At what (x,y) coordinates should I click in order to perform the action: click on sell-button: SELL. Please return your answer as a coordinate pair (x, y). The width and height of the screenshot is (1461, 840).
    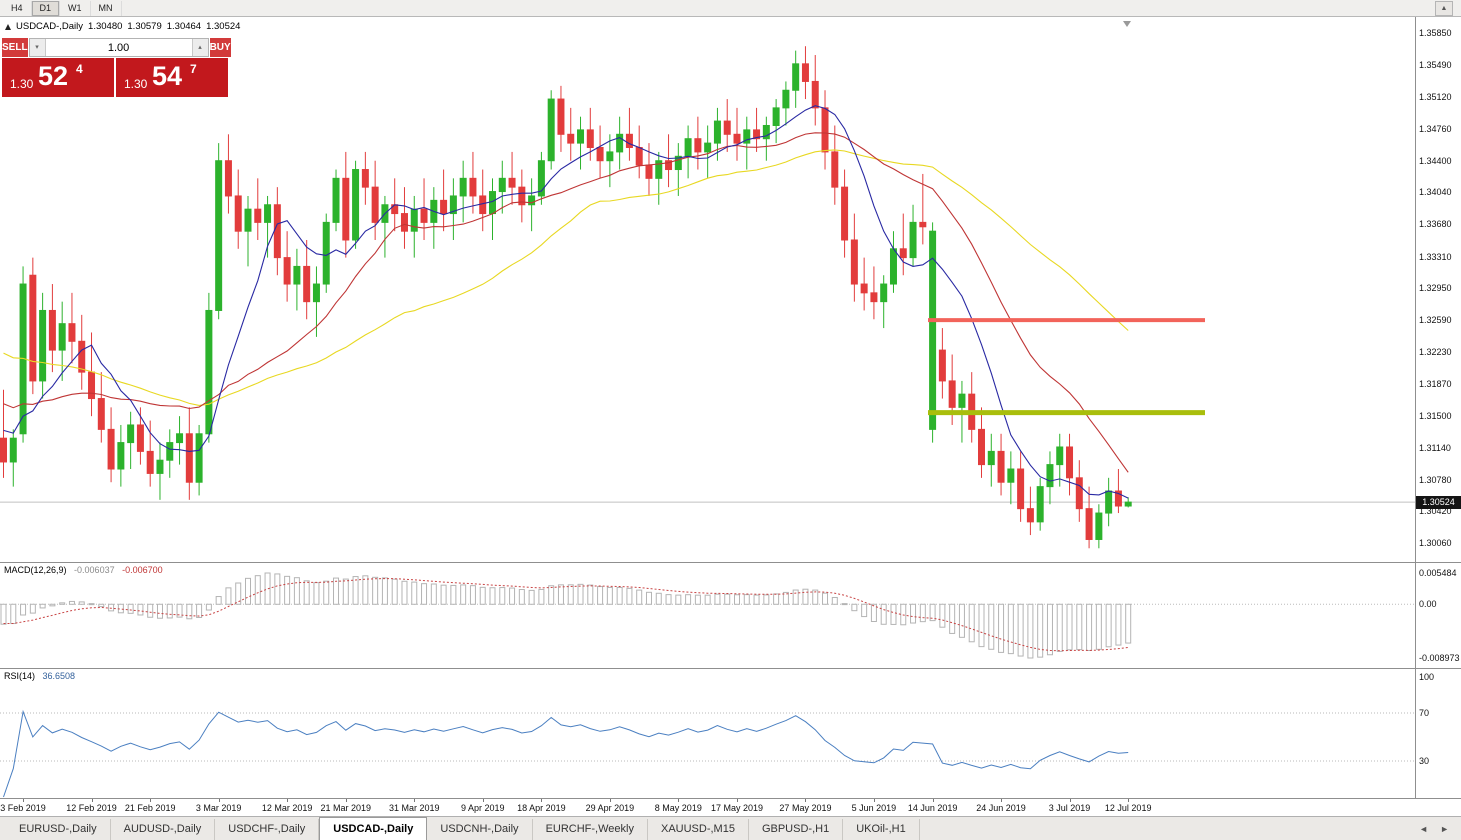
    Looking at the image, I should click on (15, 47).